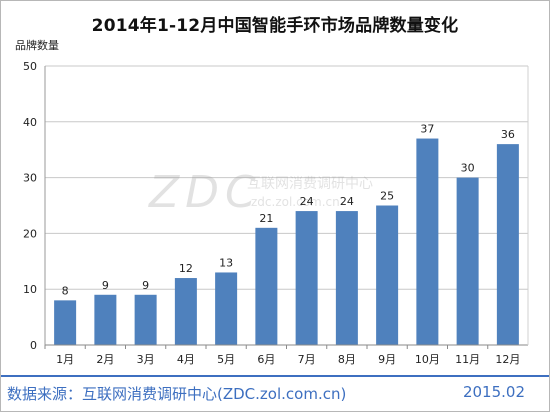 The image size is (550, 412). I want to click on value-label-1月: 8, so click(65, 290).